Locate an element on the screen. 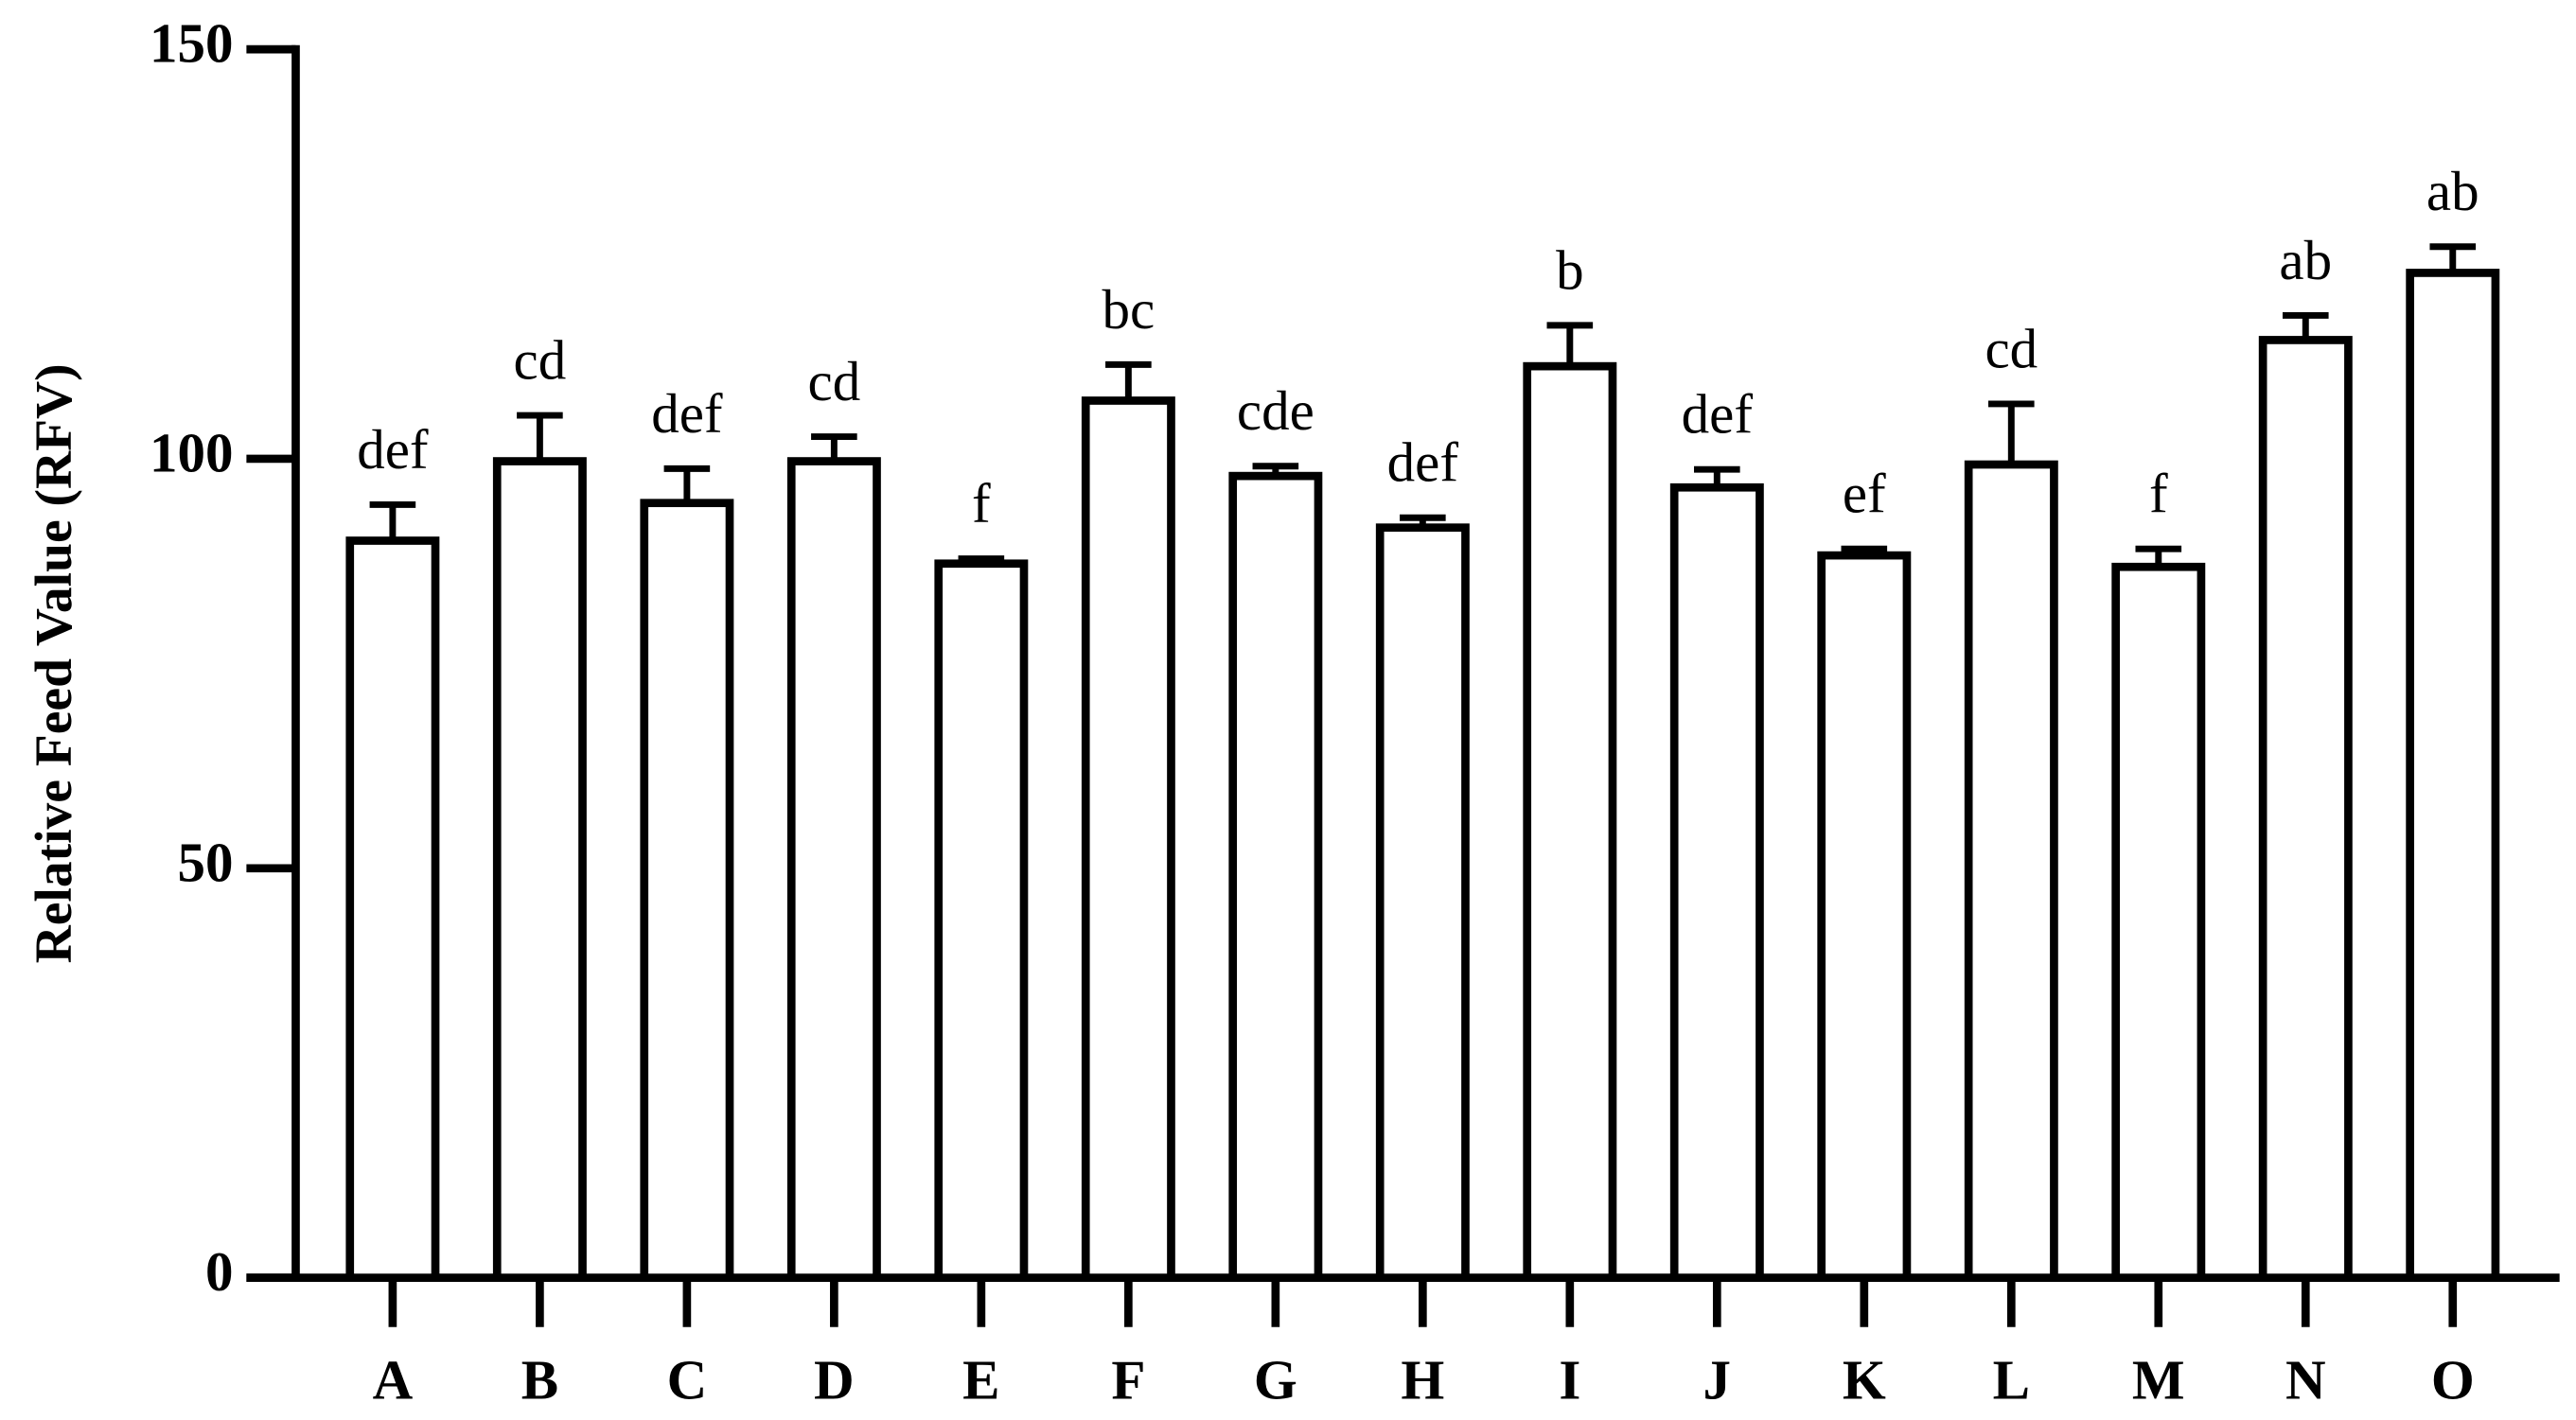 The image size is (2576, 1420). x-tick-label: D is located at coordinates (834, 1380).